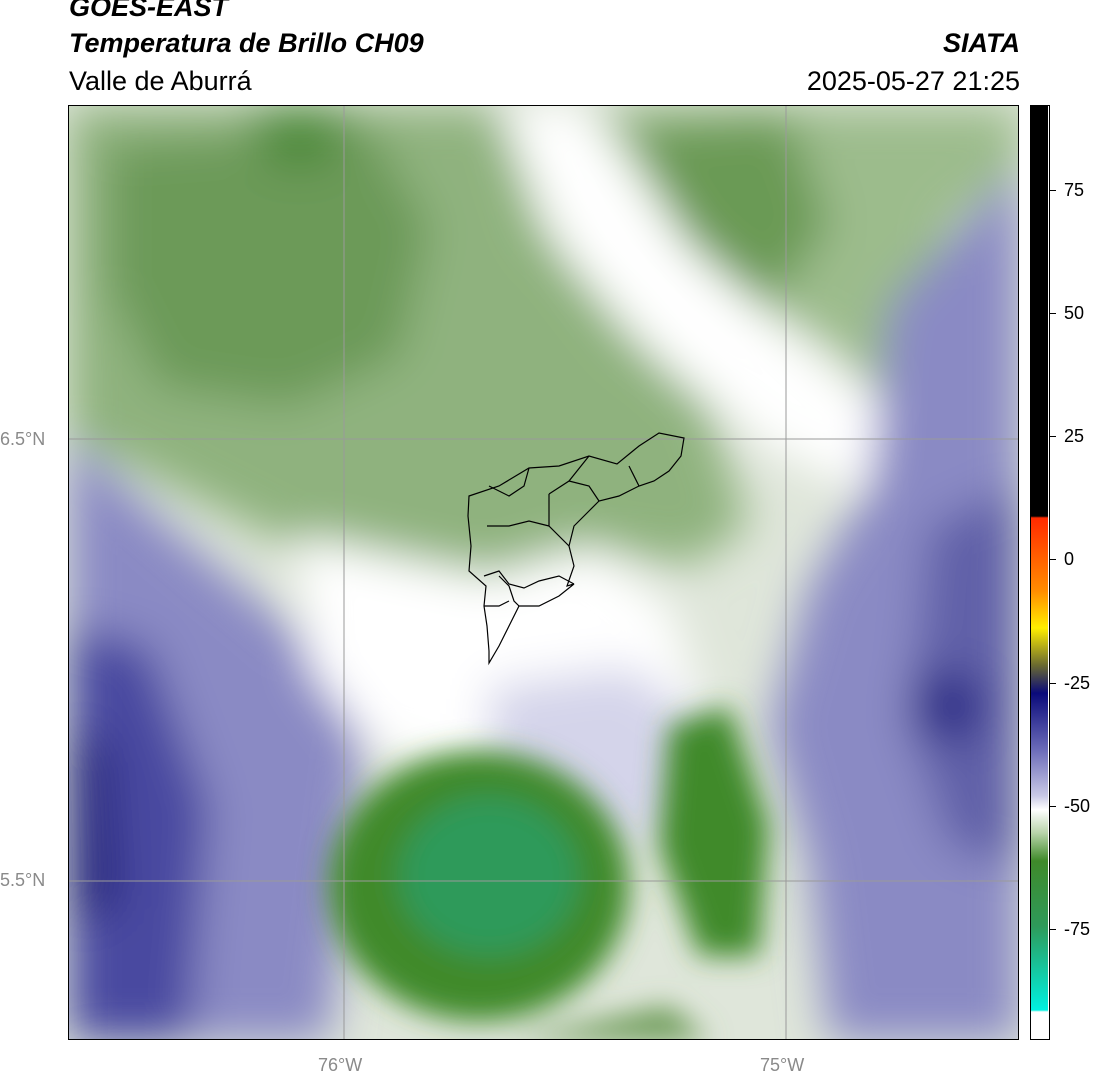 This screenshot has height=1078, width=1094. Describe the element at coordinates (1069, 559) in the screenshot. I see `colorbar-tick-label: 0` at that location.